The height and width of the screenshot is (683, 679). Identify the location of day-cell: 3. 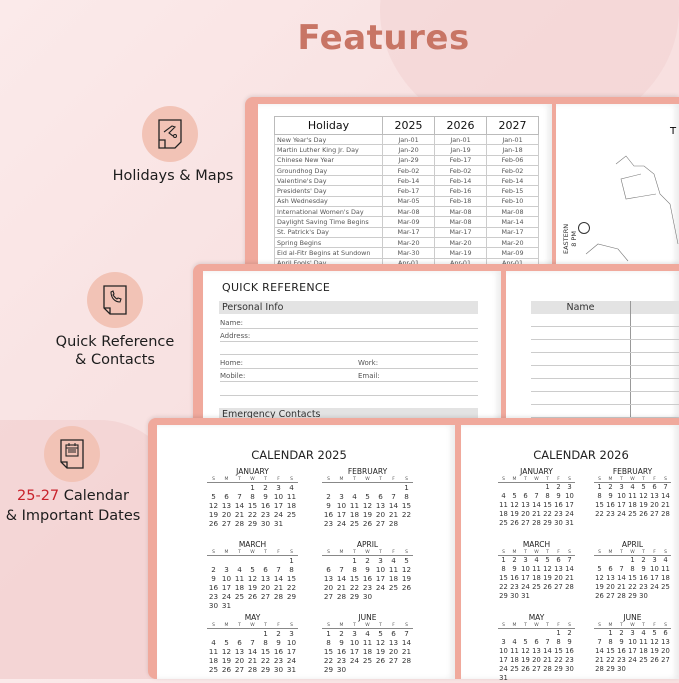
(654, 560).